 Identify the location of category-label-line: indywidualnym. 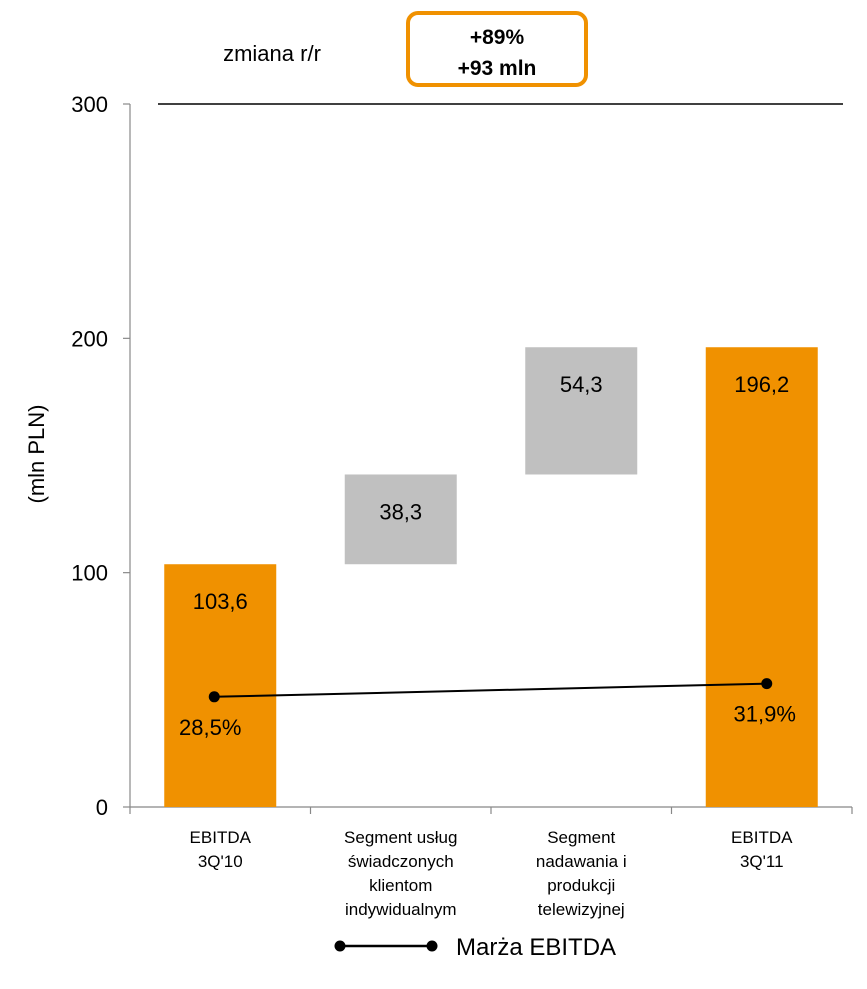
(401, 909).